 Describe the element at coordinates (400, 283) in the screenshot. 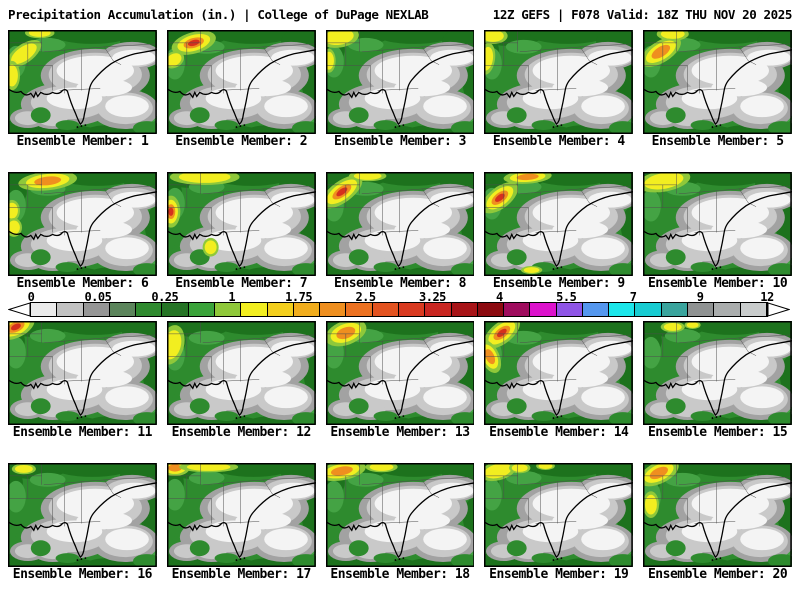

I see `ensemble-member-label: Ensemble Member: 8` at that location.